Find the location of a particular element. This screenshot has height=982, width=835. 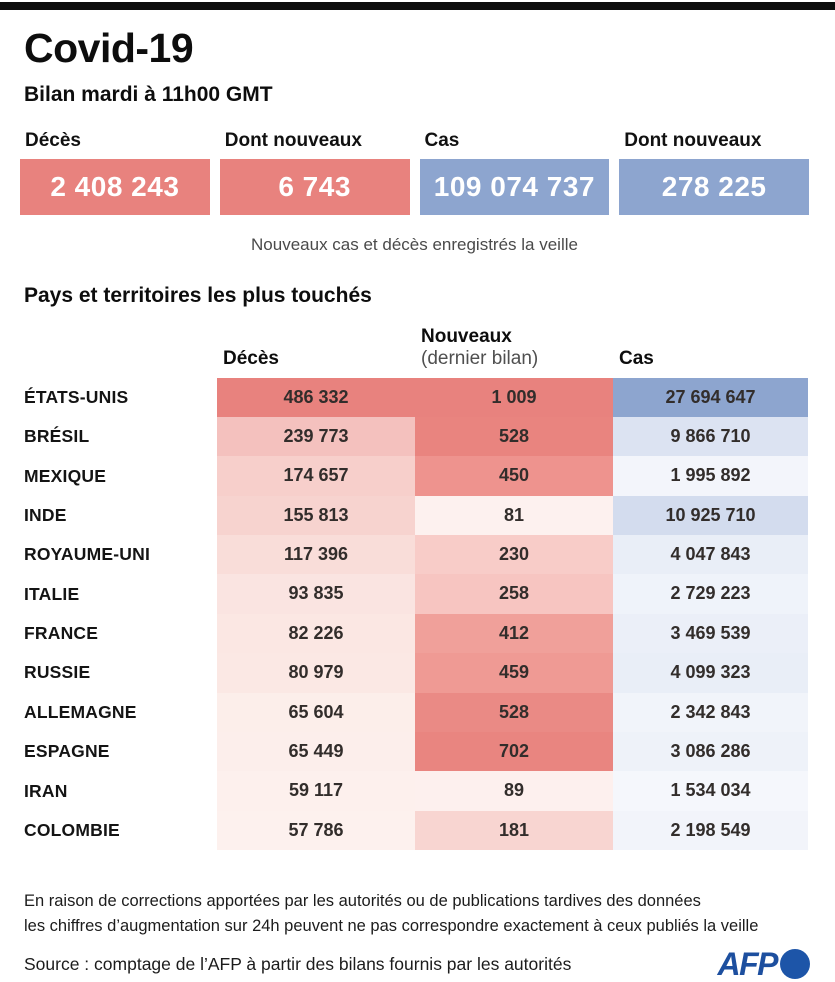

new-cell: 181 is located at coordinates (514, 830).